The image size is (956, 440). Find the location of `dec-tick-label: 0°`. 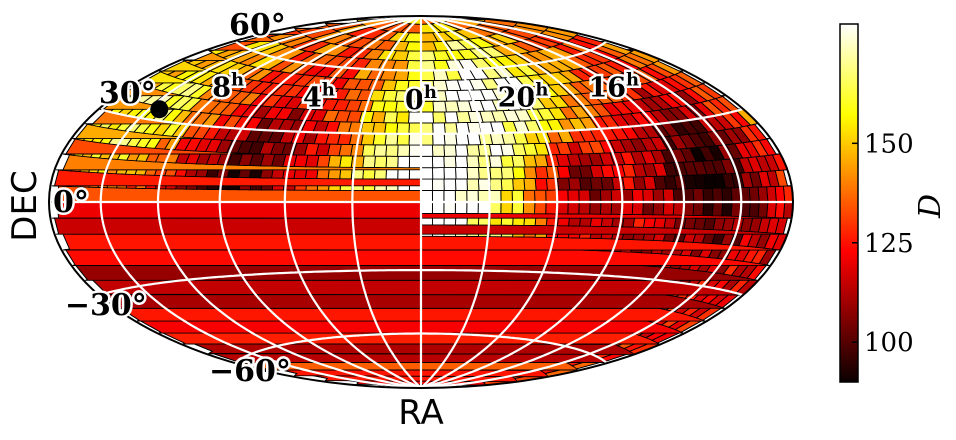

dec-tick-label: 0° is located at coordinates (71, 202).